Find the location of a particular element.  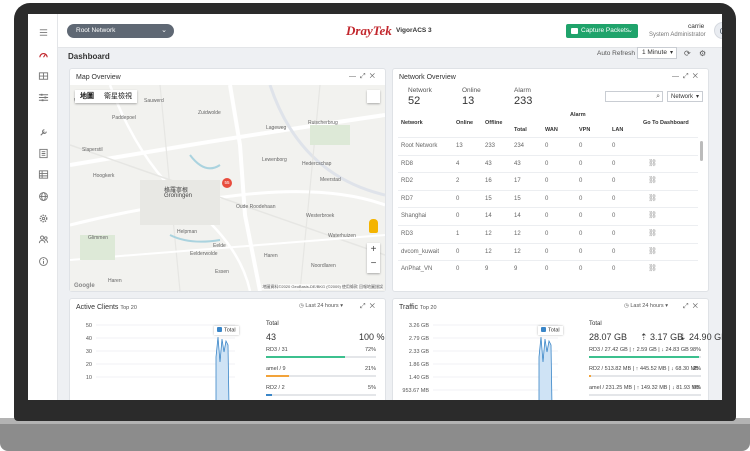

row-percent: 21% is located at coordinates (370, 369).